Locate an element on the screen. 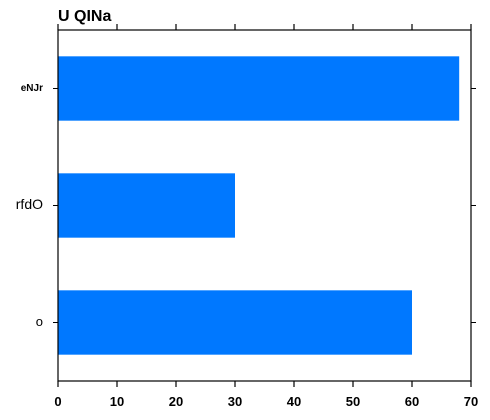 Image resolution: width=490 pixels, height=420 pixels. x-tick-label-10: 10 is located at coordinates (117, 401).